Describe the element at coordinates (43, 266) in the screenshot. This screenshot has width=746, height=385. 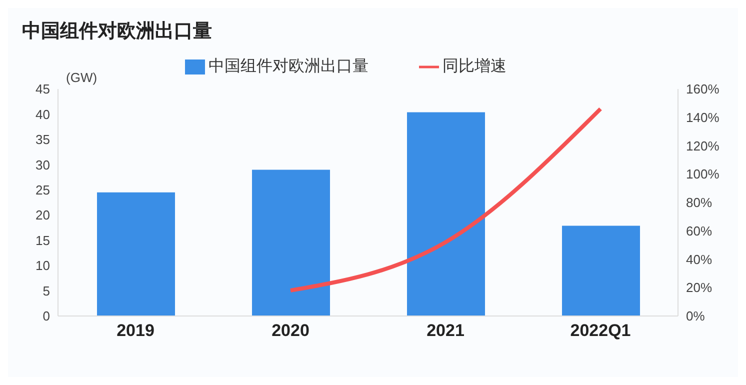
I see `y-tick-label: 10` at that location.